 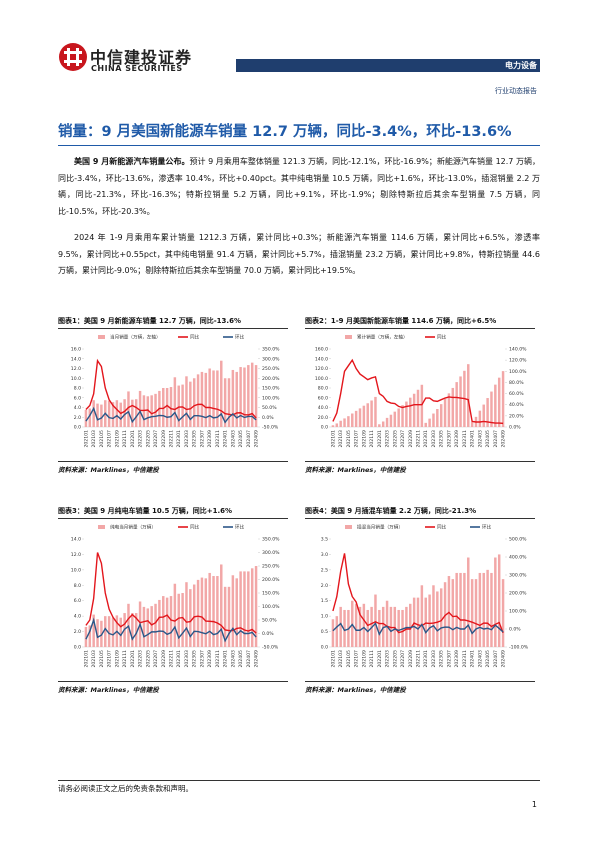 I want to click on x-tick-label: 202105, so click(x=349, y=659).